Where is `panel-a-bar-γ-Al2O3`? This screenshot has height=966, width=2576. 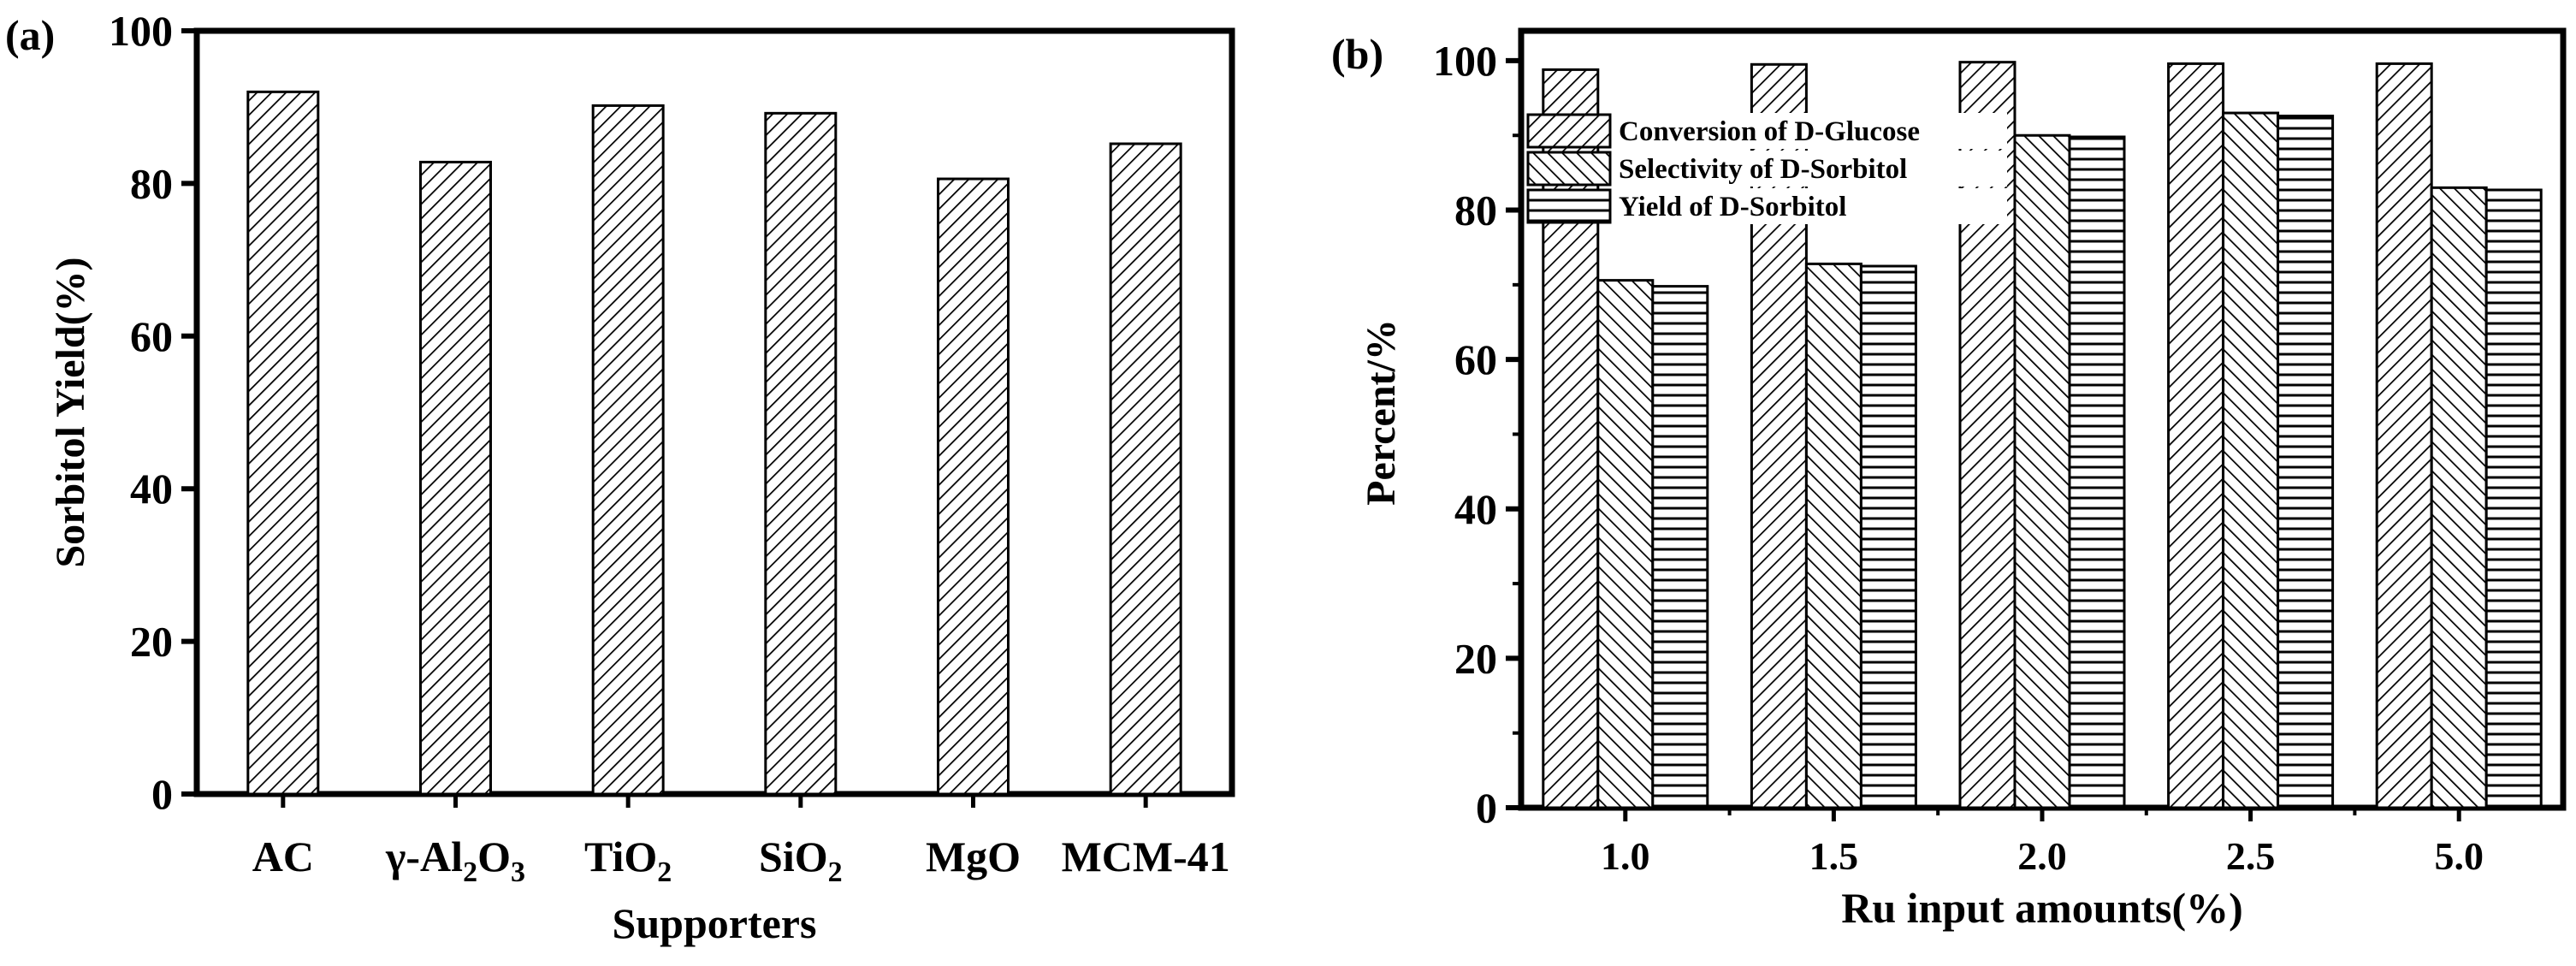
panel-a-bar-γ-Al2O3 is located at coordinates (455, 478).